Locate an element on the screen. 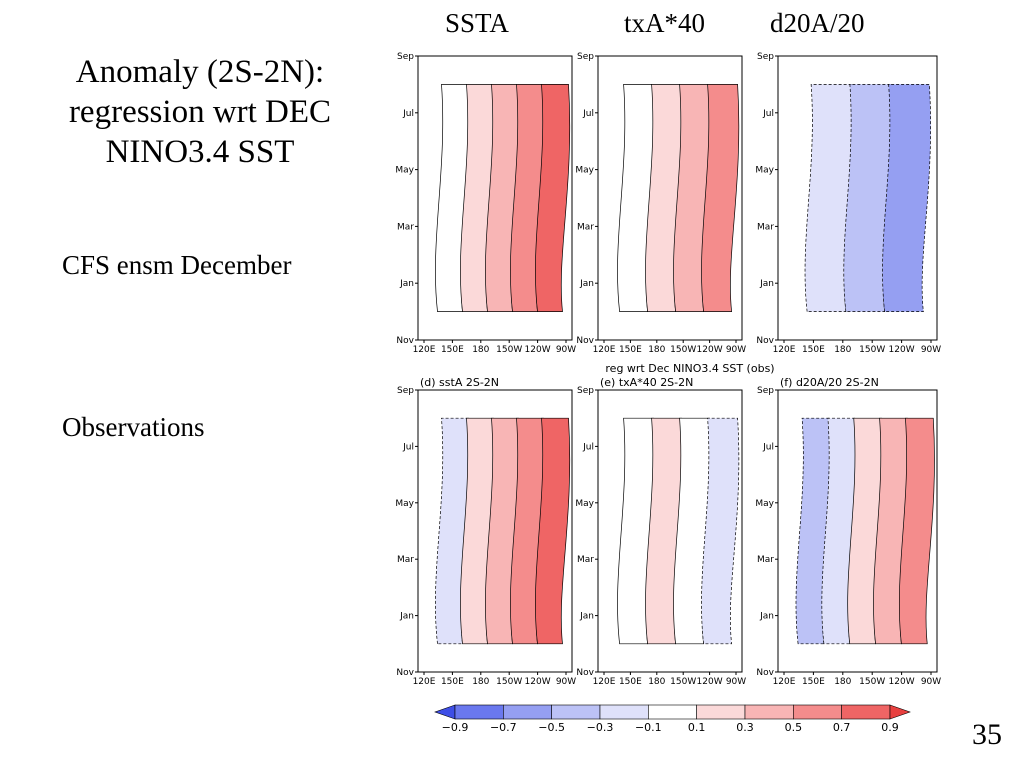 Image resolution: width=1024 pixels, height=768 pixels. colorbar: −0.9 −0.7 −0.5 −0.3 −0.1 0.1 0.3 0.5 0.7 0.9 is located at coordinates (672, 719).